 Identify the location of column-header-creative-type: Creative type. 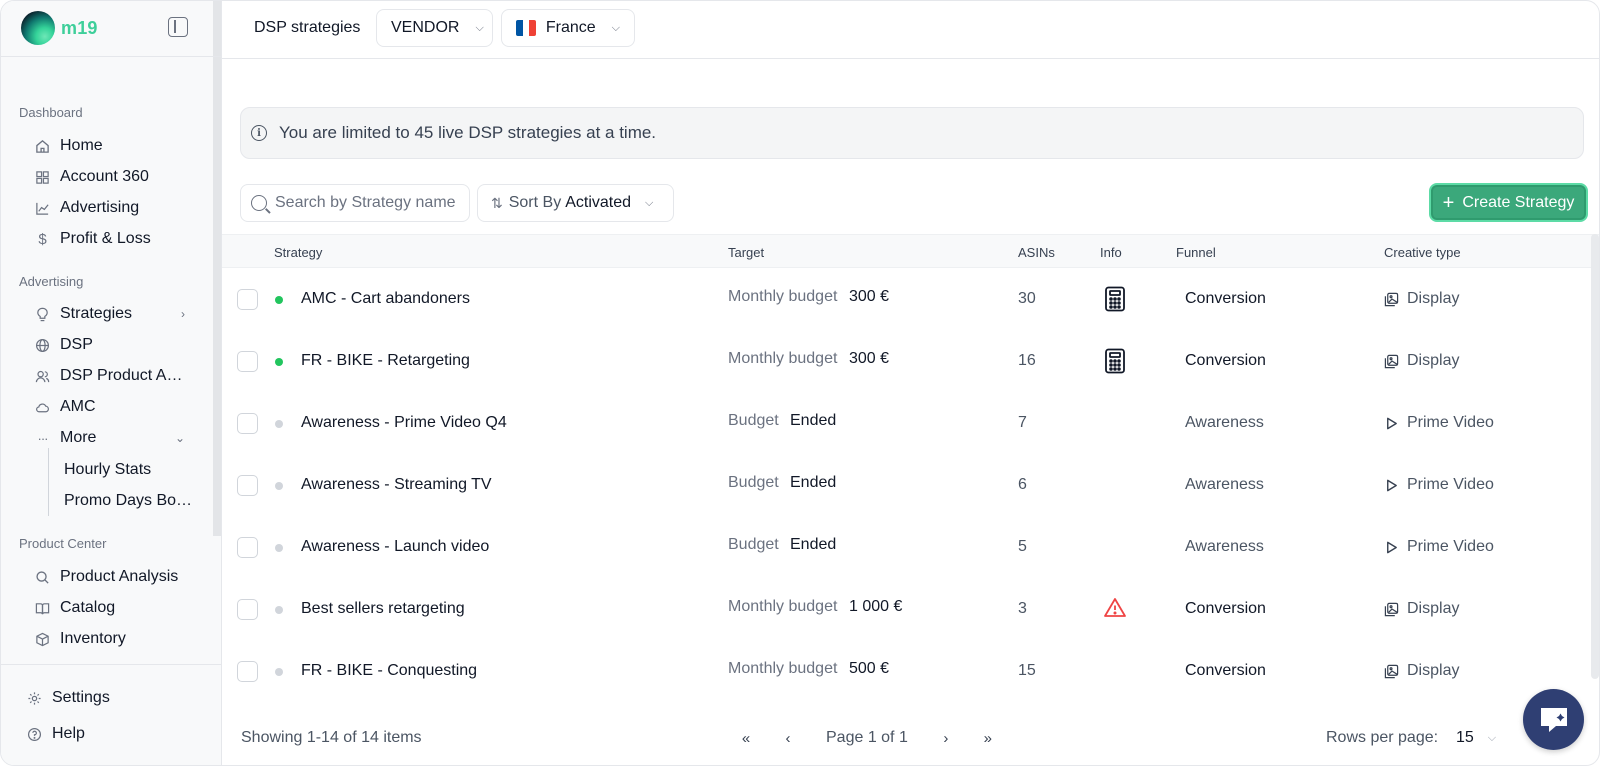
(1422, 252).